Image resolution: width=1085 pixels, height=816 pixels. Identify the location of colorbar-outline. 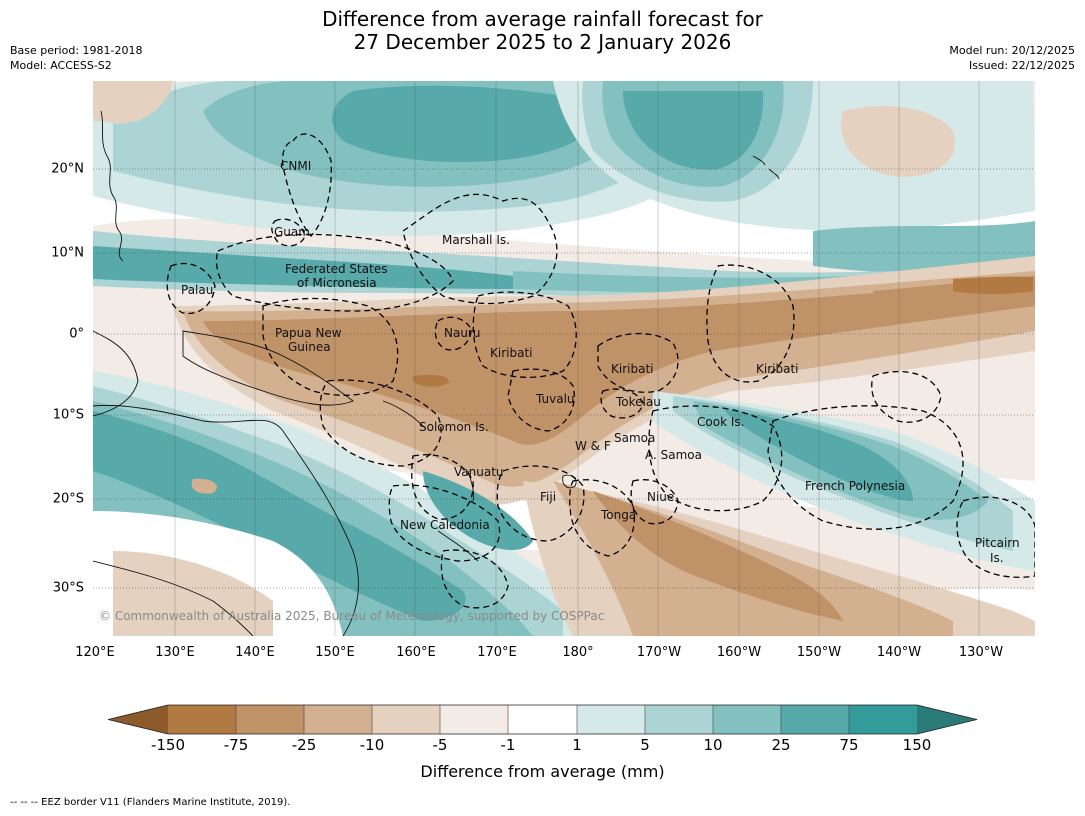
(543, 719).